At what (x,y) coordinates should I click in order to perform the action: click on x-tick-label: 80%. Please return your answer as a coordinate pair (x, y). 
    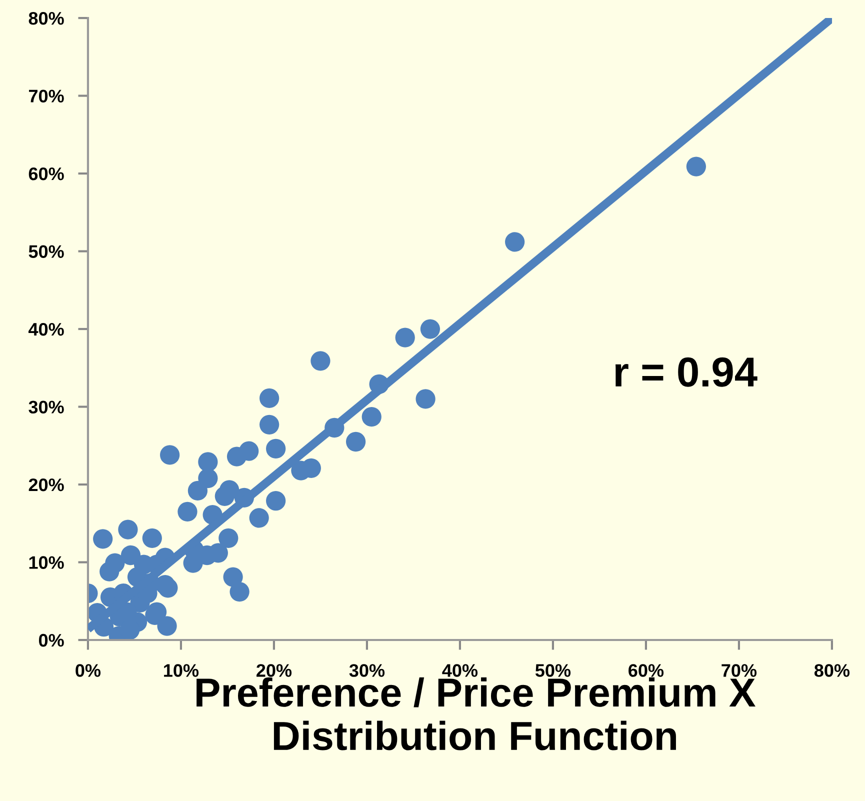
    Looking at the image, I should click on (832, 670).